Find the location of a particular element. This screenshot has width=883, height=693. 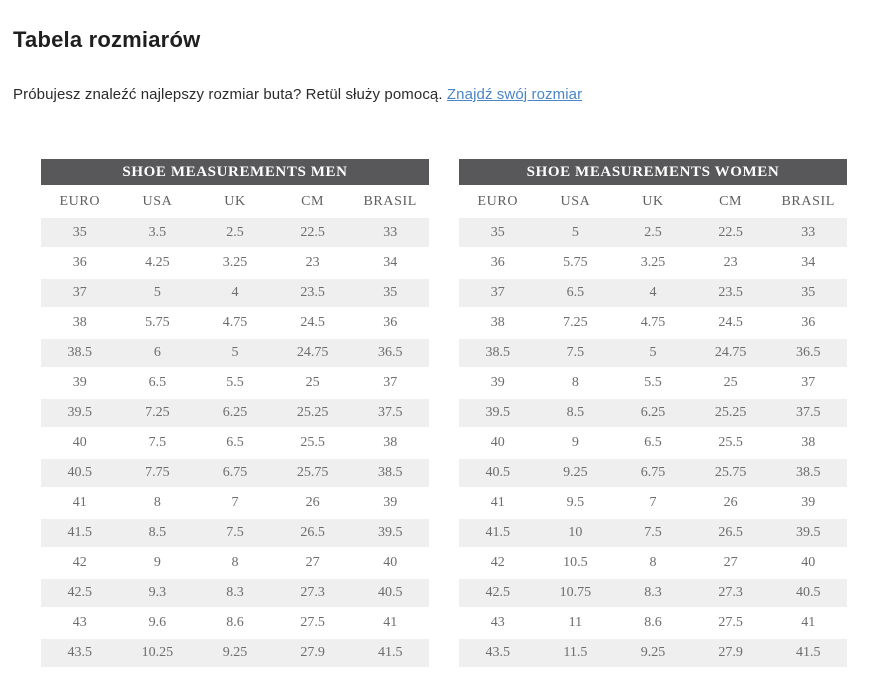

column-header-cm: CM is located at coordinates (312, 201).